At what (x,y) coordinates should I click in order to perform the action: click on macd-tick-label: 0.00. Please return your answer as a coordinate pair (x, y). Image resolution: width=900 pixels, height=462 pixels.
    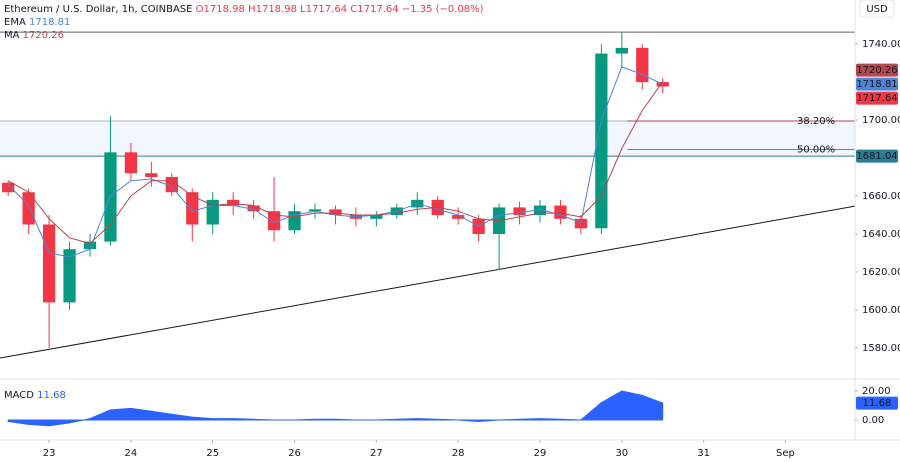
    Looking at the image, I should click on (873, 420).